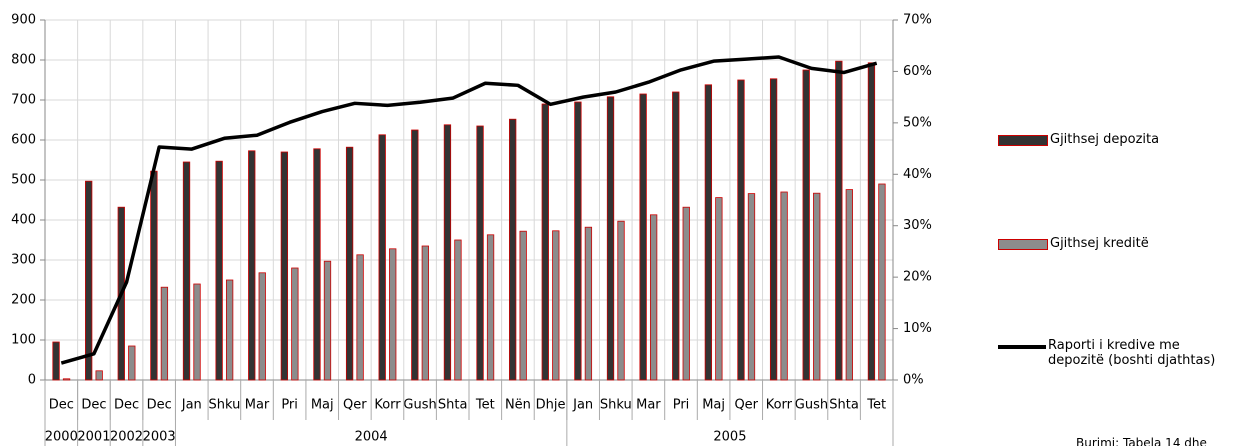  Describe the element at coordinates (917, 225) in the screenshot. I see `y2-tick-label: 30%` at that location.